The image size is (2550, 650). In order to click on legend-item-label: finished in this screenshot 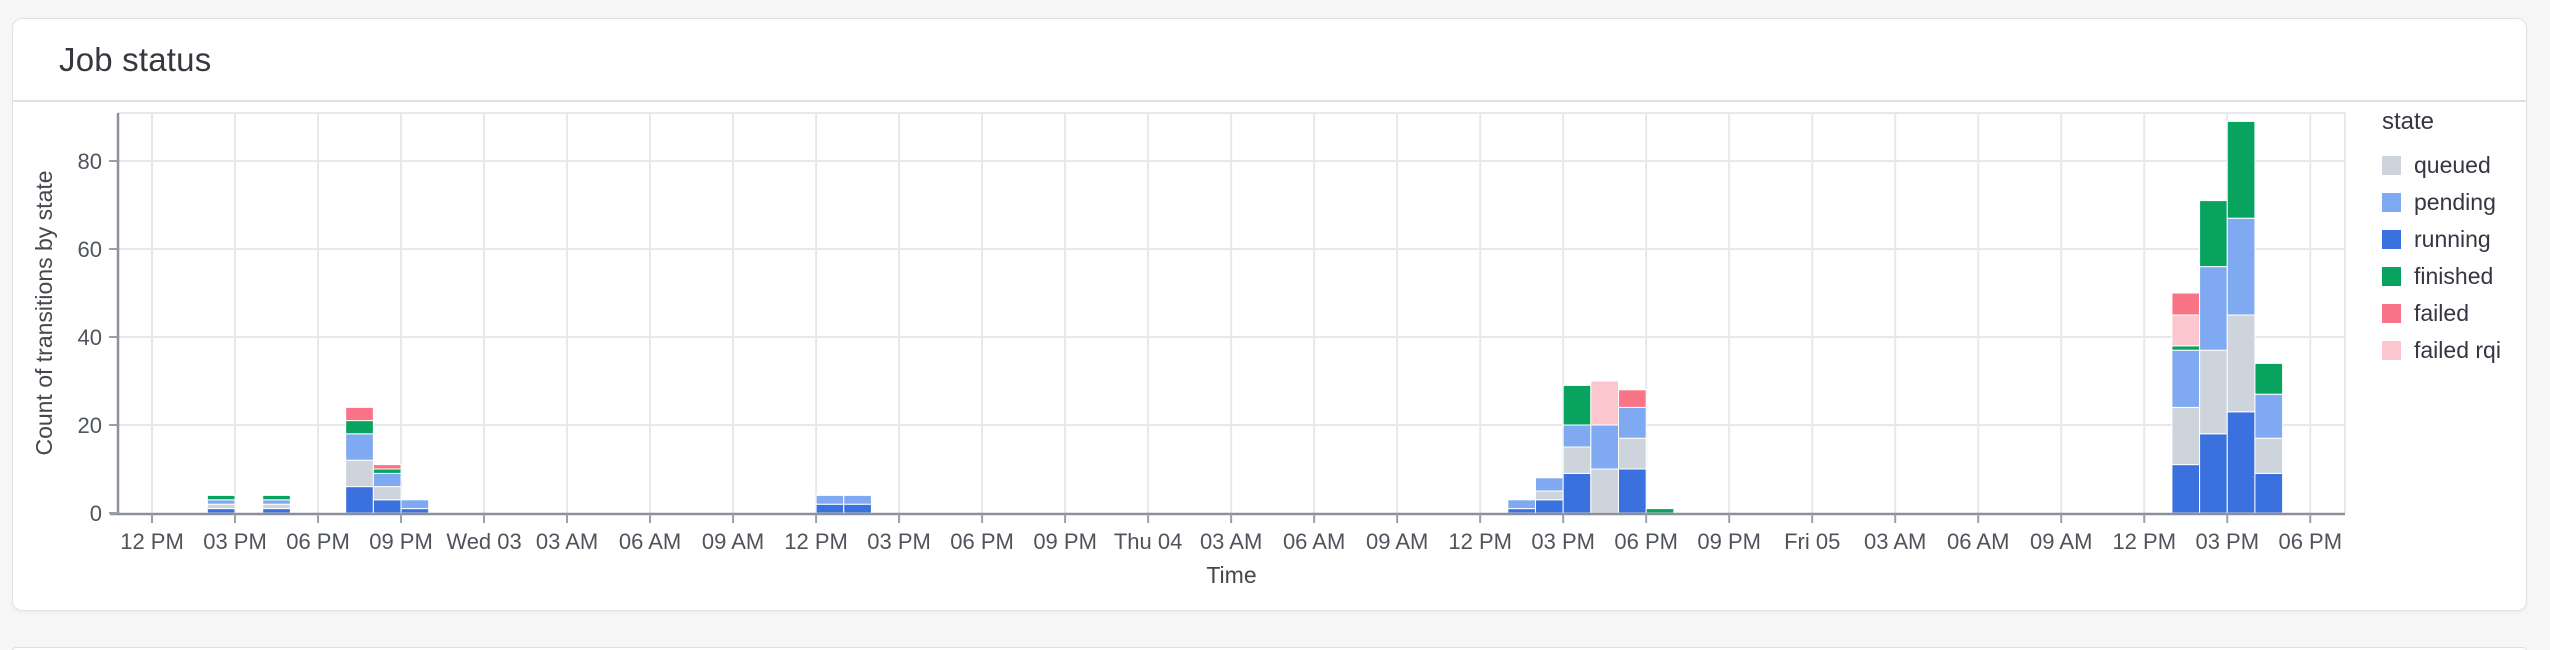, I will do `click(2454, 276)`.